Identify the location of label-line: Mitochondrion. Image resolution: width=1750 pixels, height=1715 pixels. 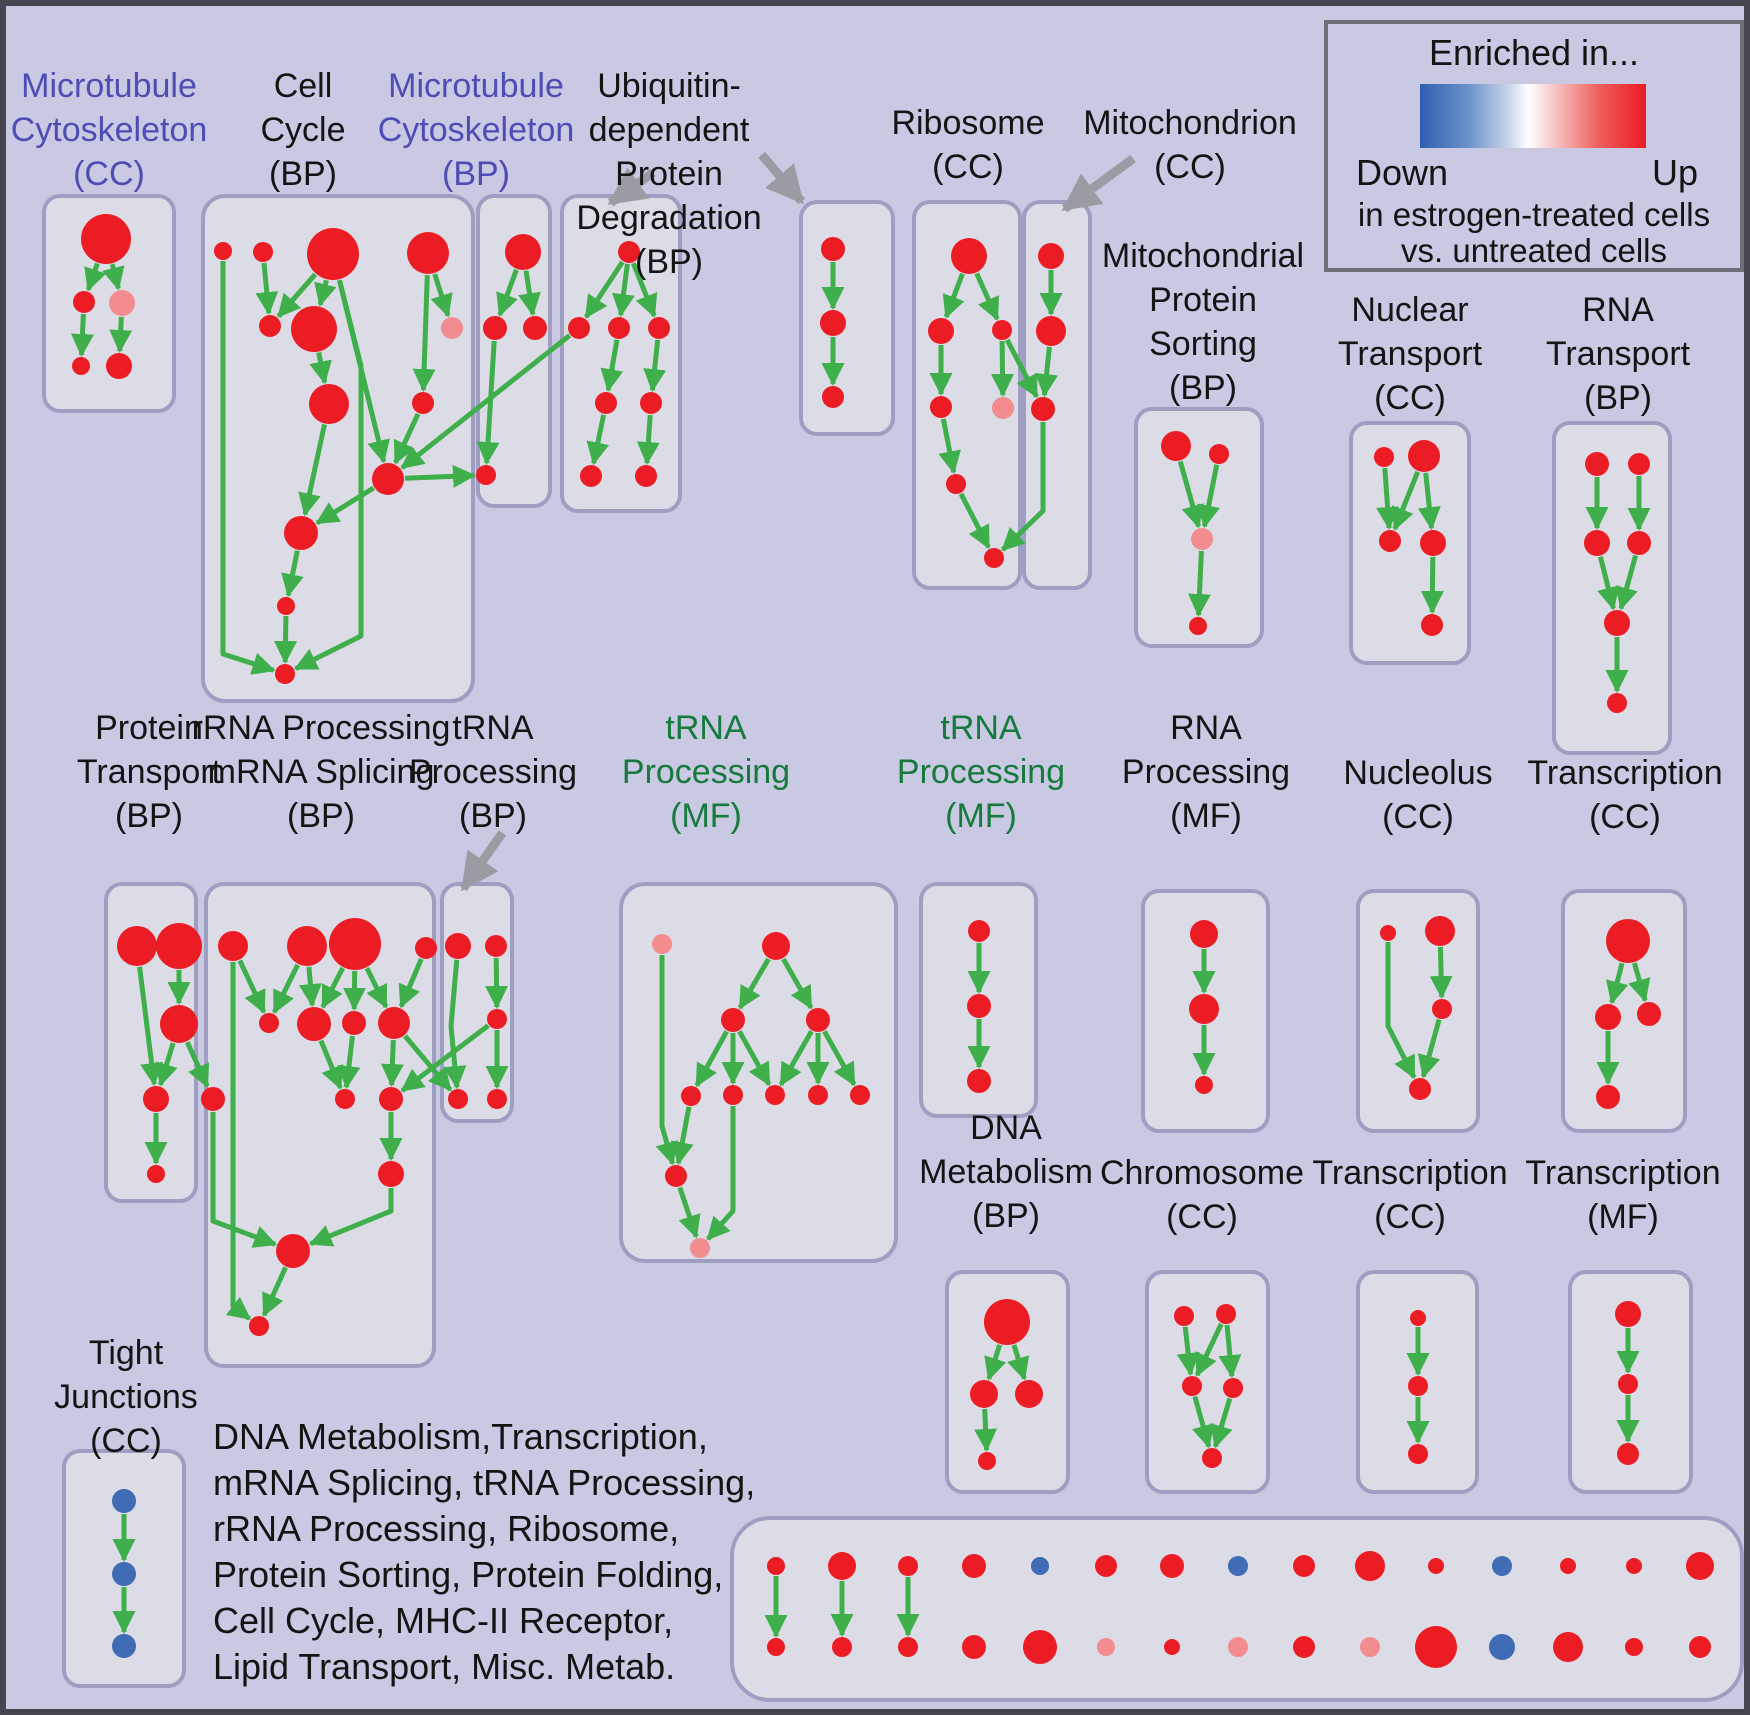
(1190, 123).